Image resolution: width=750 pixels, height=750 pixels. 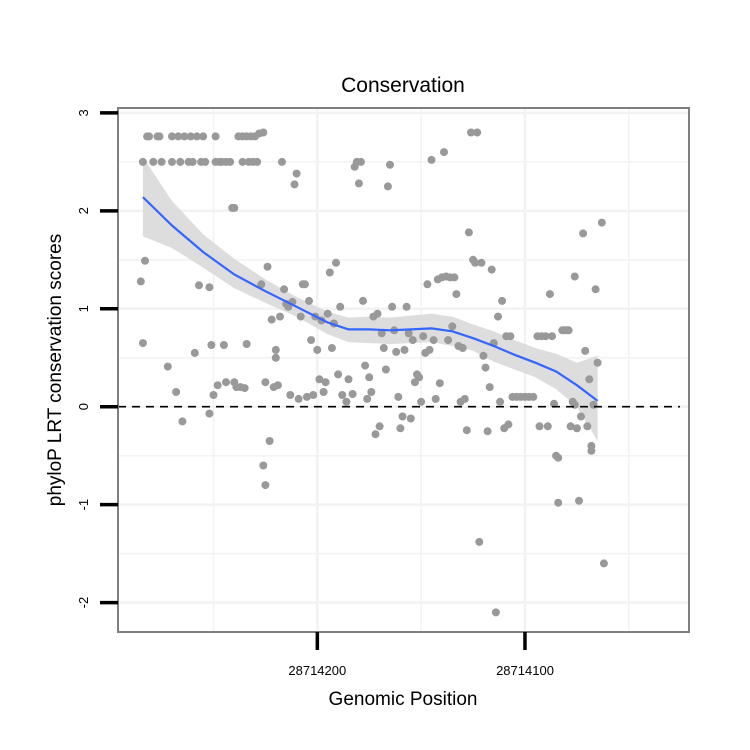 What do you see at coordinates (83, 308) in the screenshot?
I see `y-tick-label: 1` at bounding box center [83, 308].